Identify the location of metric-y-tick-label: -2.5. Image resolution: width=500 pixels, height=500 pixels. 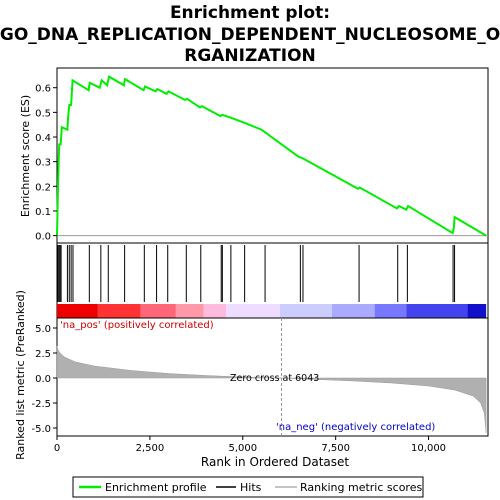
(41, 404).